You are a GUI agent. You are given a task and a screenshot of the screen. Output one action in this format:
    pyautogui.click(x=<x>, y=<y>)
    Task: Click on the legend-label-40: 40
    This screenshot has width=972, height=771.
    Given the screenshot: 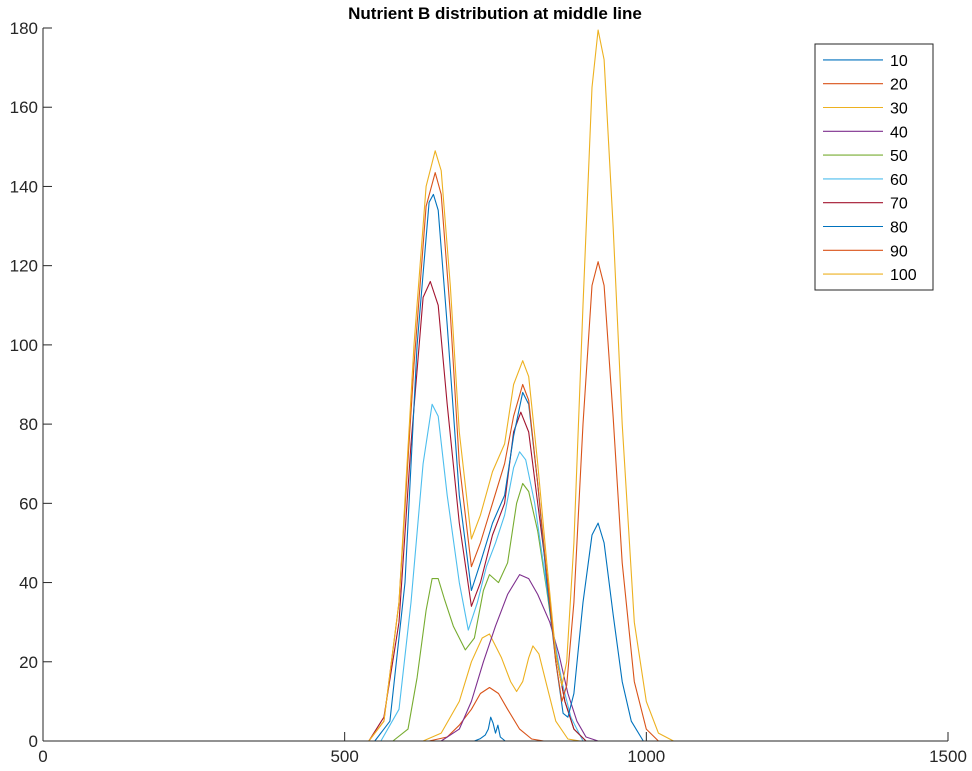 What is the action you would take?
    pyautogui.click(x=899, y=132)
    